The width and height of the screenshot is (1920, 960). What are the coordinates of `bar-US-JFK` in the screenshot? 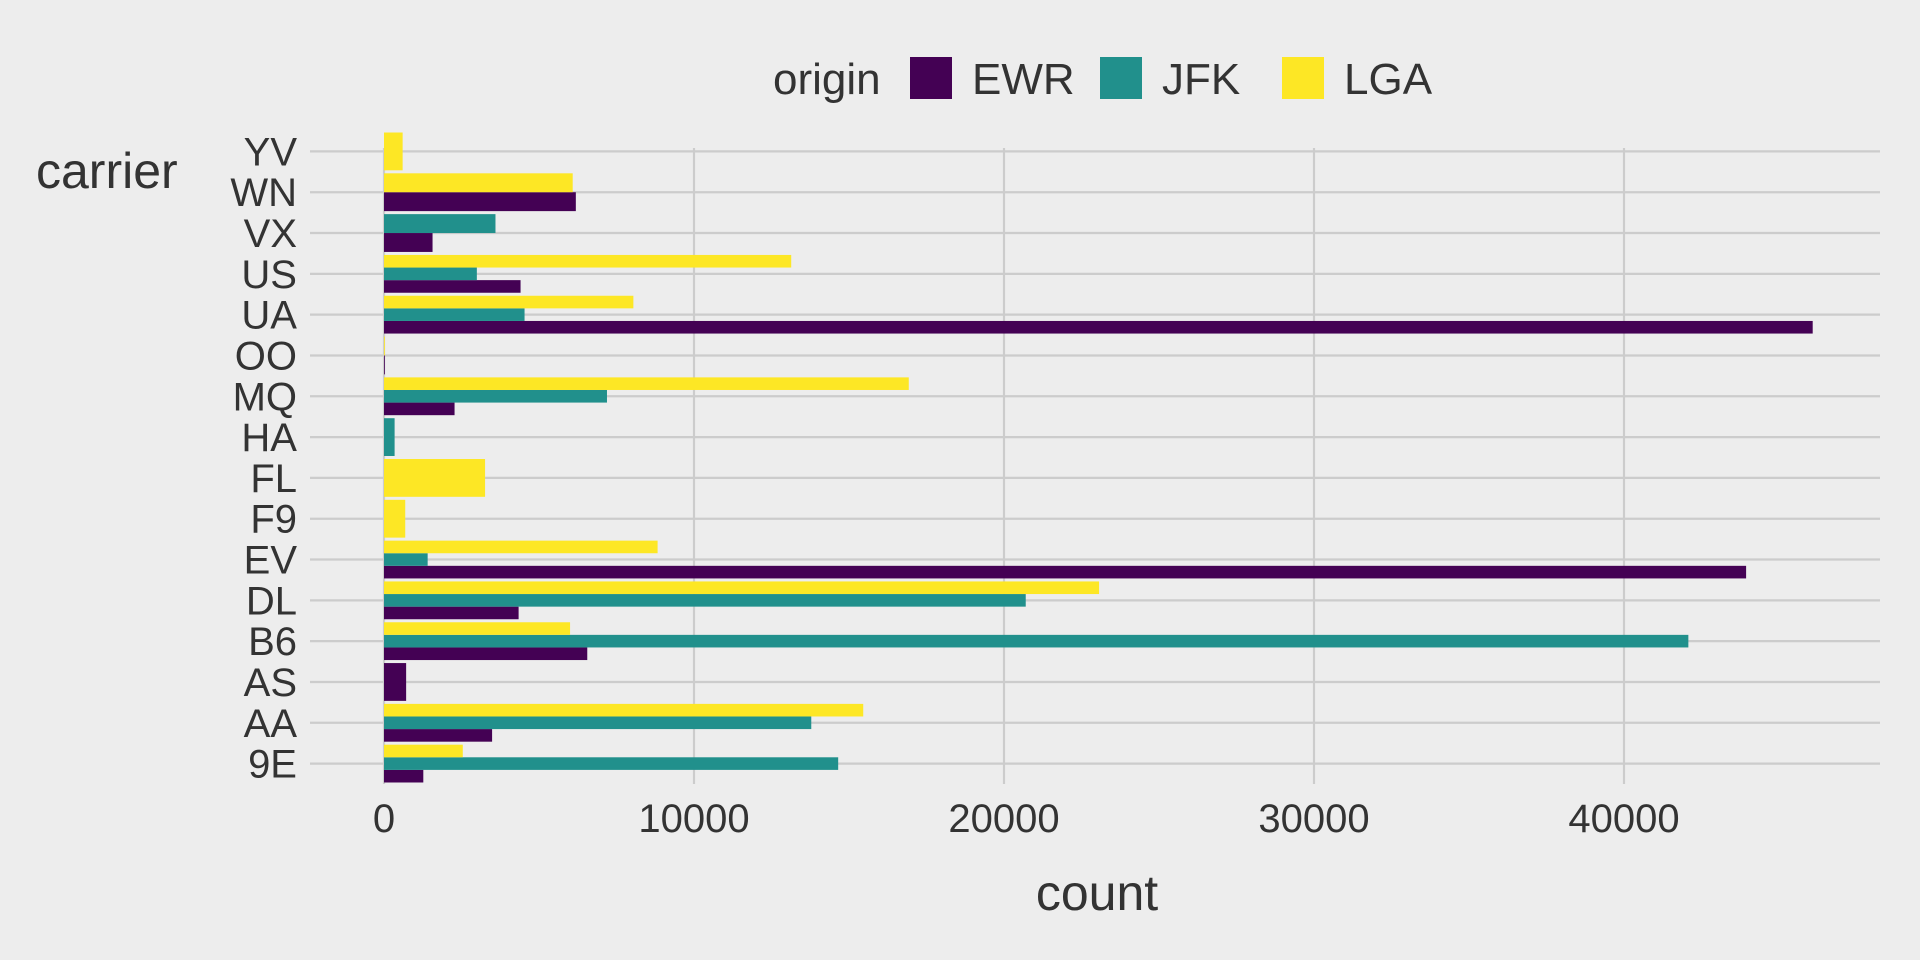 It's located at (430, 274).